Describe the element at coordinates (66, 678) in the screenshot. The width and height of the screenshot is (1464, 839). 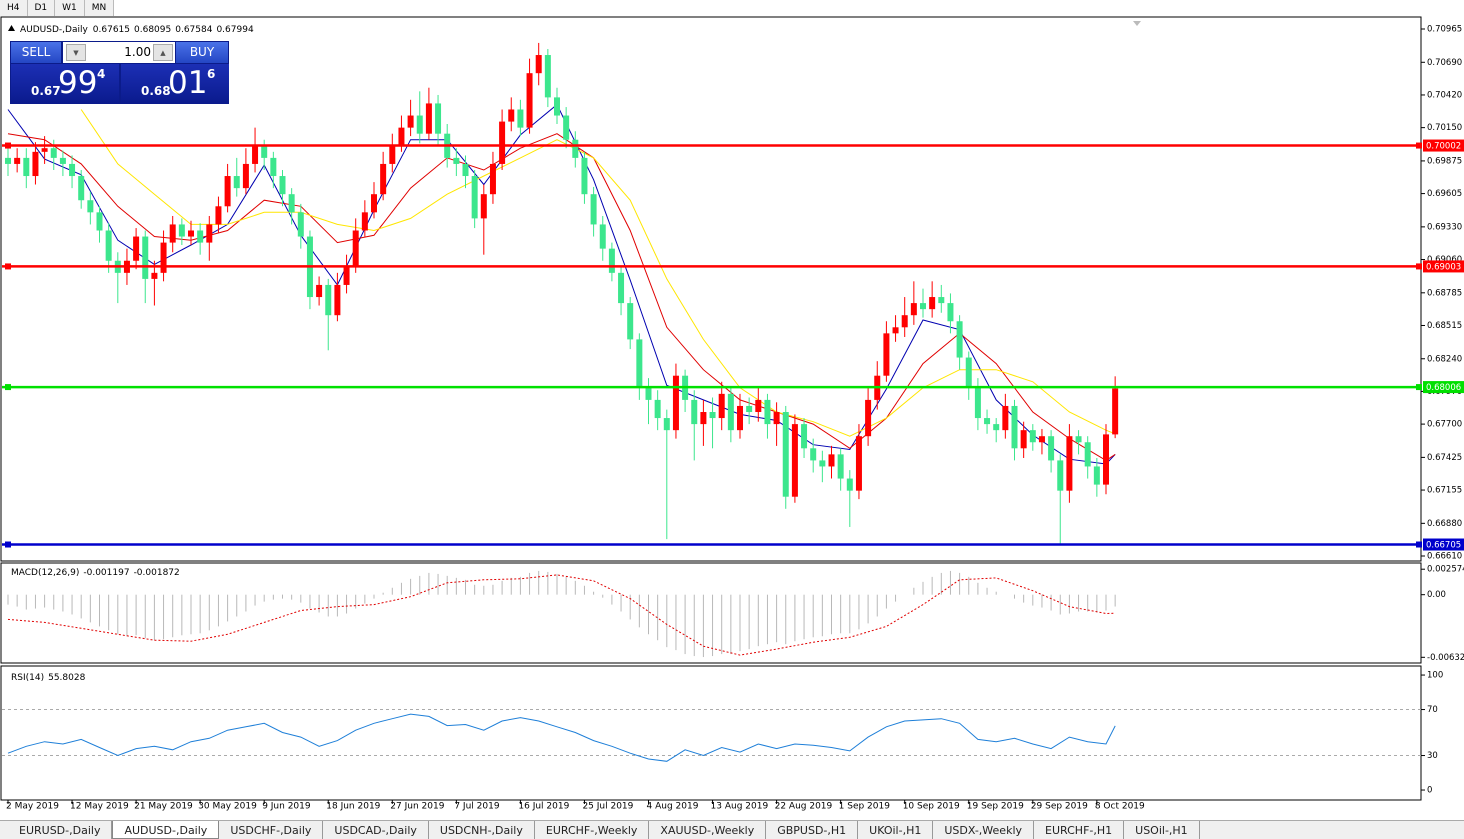
I see `rsi-value: 55.8028` at that location.